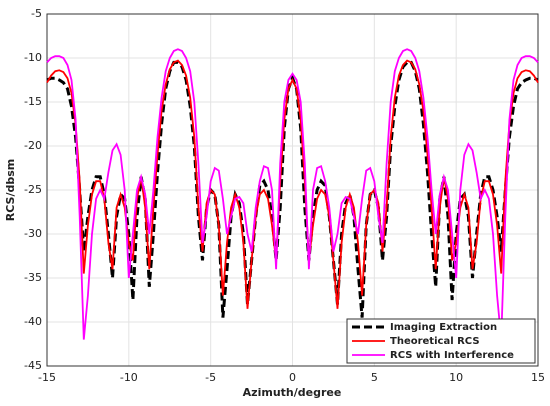 The height and width of the screenshot is (406, 550). Describe the element at coordinates (129, 377) in the screenshot. I see `x-tick-label: -10` at that location.